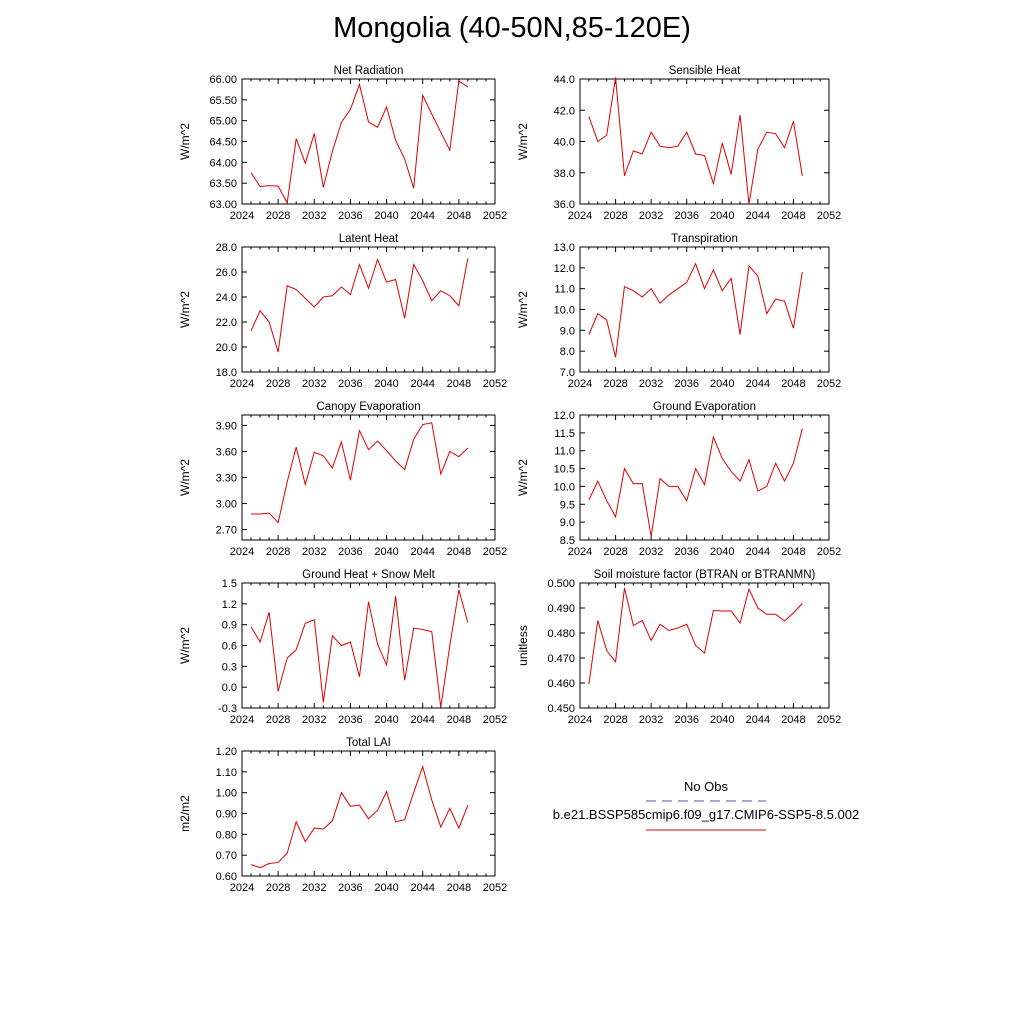 The width and height of the screenshot is (1024, 1024). I want to click on y-tick-label: 0.3, so click(229, 667).